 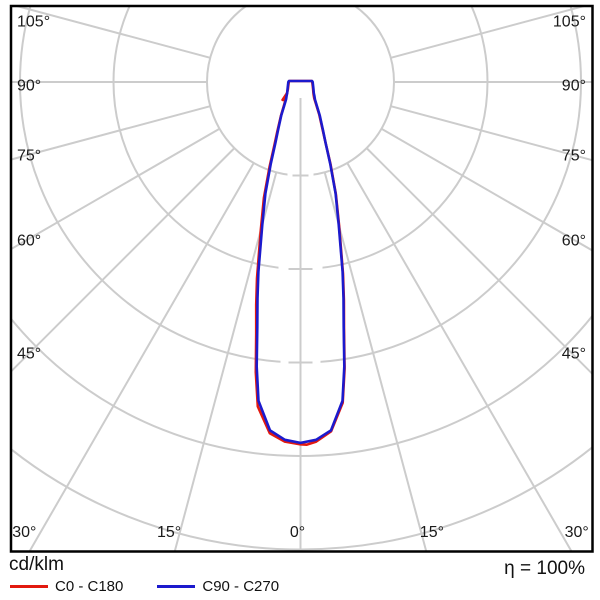 I want to click on angle-label-bottom-right-15: 15°, so click(x=432, y=532).